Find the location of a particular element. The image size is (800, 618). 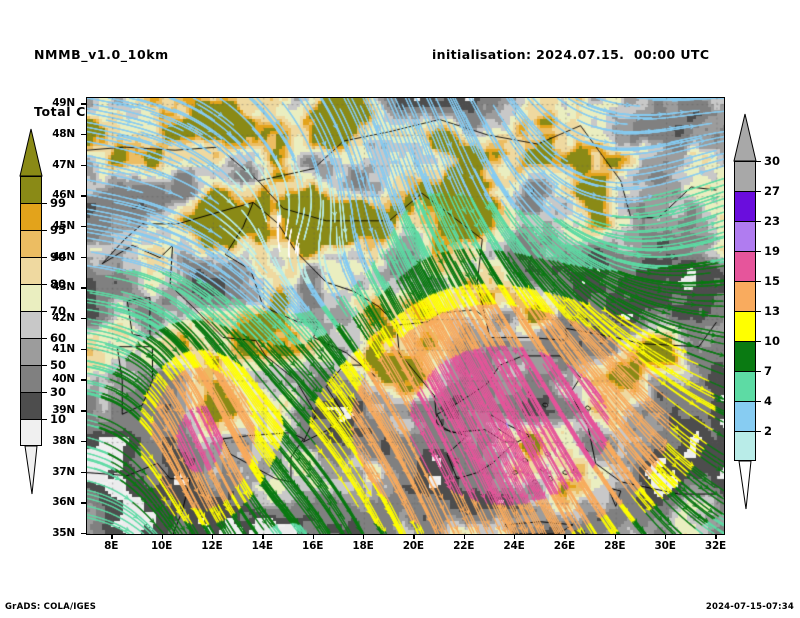

y-axis-label: 45N is located at coordinates (63, 225).